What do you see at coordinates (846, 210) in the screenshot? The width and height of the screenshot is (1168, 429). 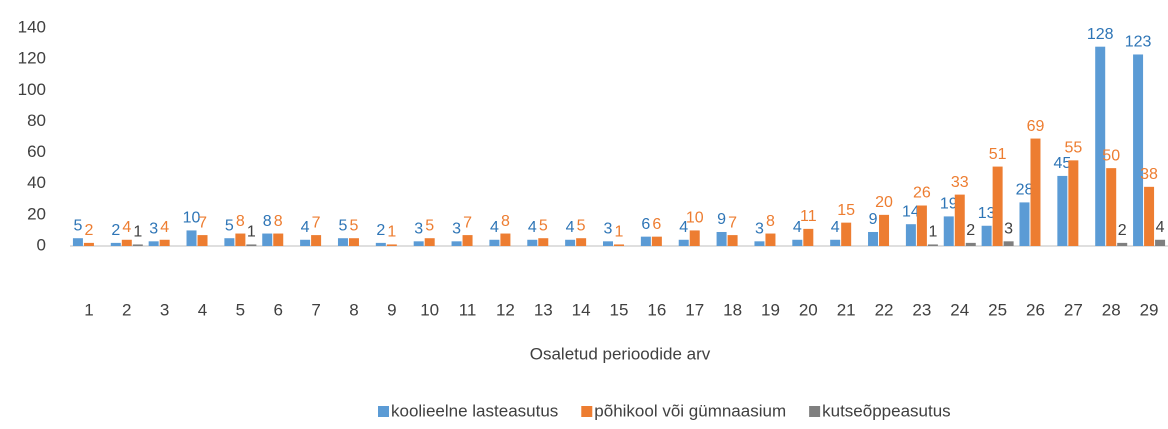 I see `value-label: 15` at bounding box center [846, 210].